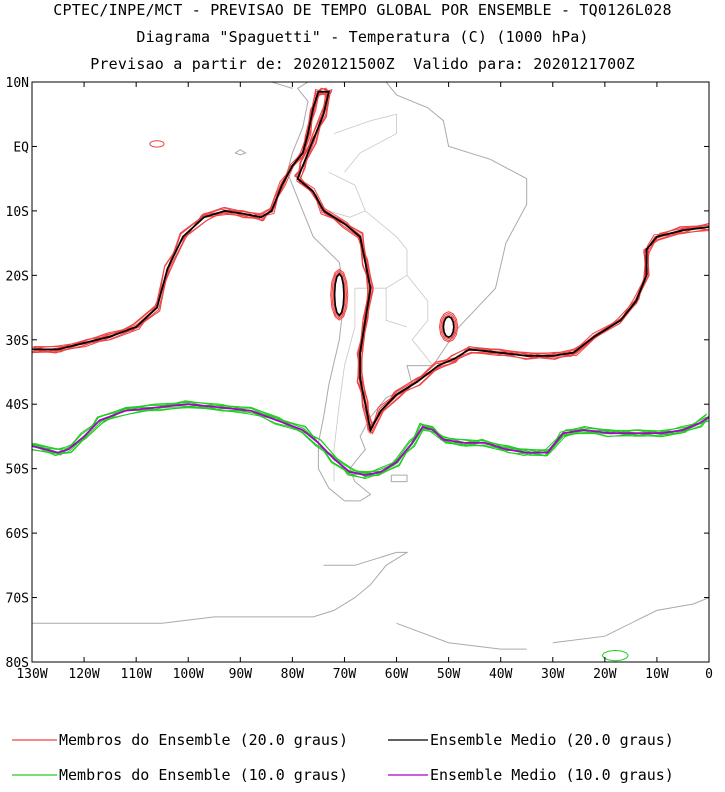  Describe the element at coordinates (17, 83) in the screenshot. I see `lat-tick-label: 10N` at that location.